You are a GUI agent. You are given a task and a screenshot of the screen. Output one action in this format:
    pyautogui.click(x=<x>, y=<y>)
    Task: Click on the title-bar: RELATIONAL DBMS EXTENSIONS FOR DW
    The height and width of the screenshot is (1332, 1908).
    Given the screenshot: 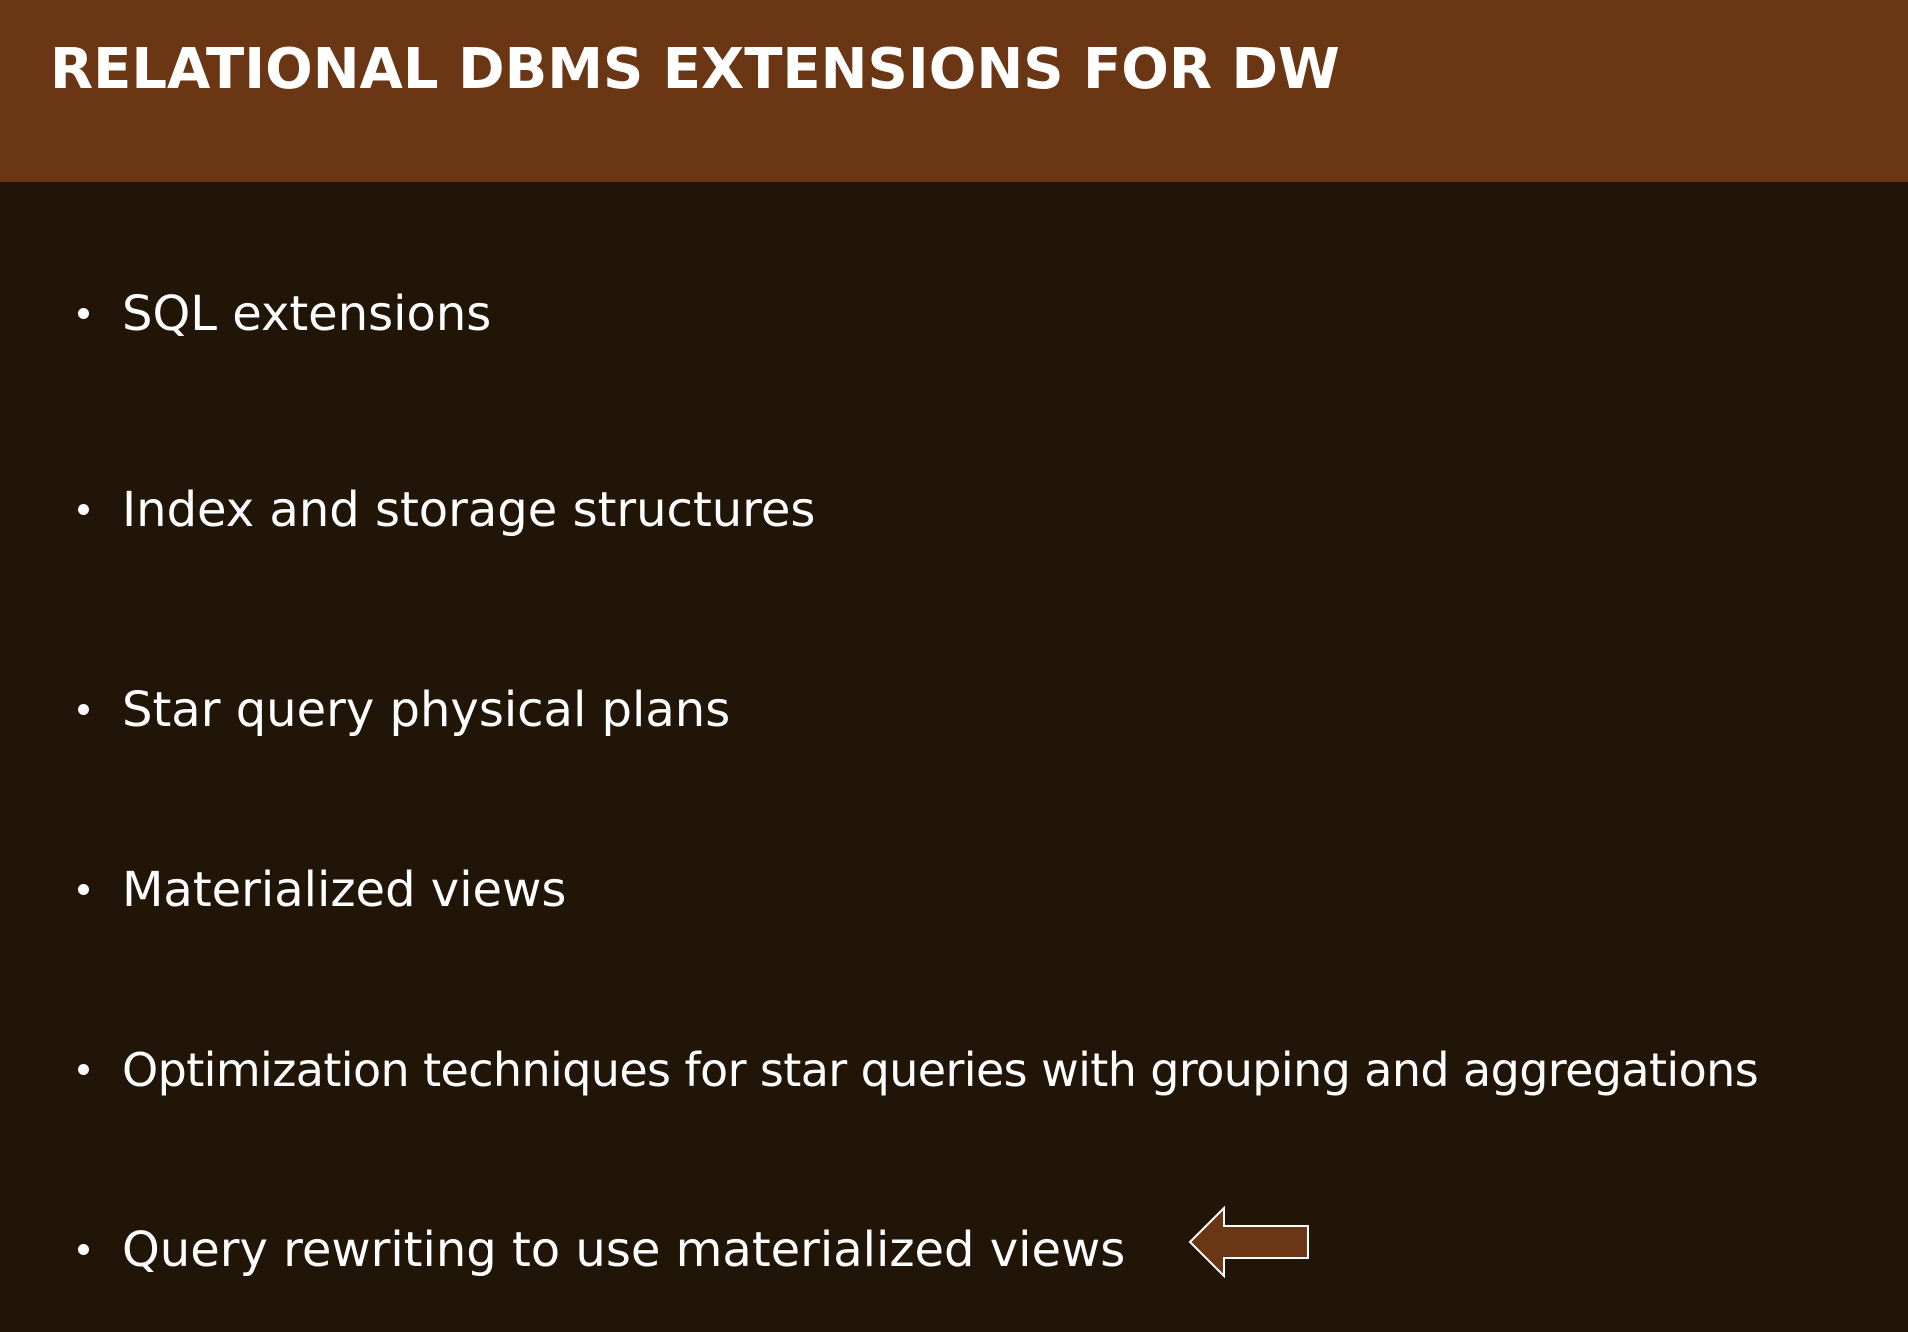 What is the action you would take?
    pyautogui.click(x=954, y=91)
    